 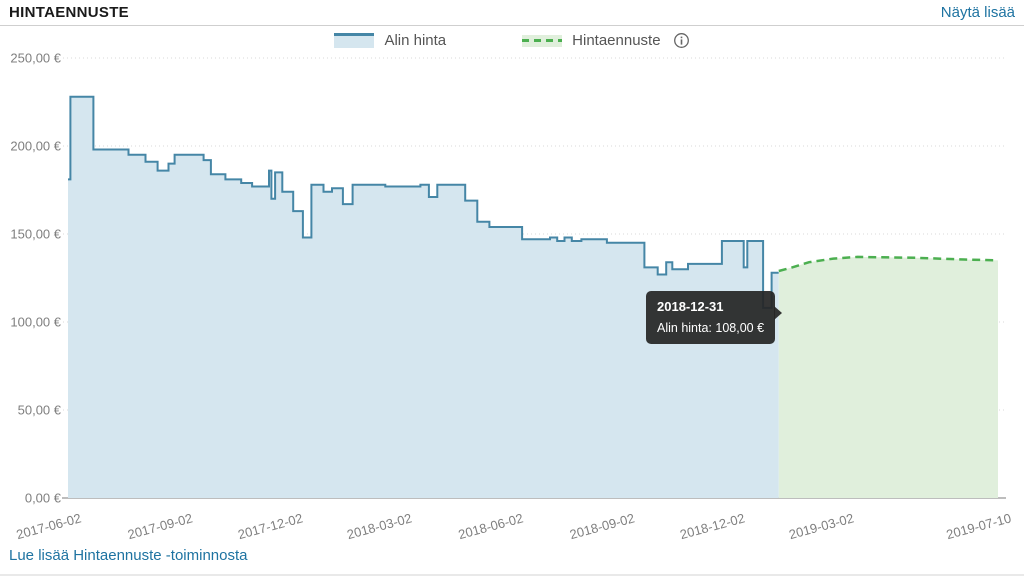 I want to click on y-axis-tick-label: 250,00 €, so click(x=35, y=58).